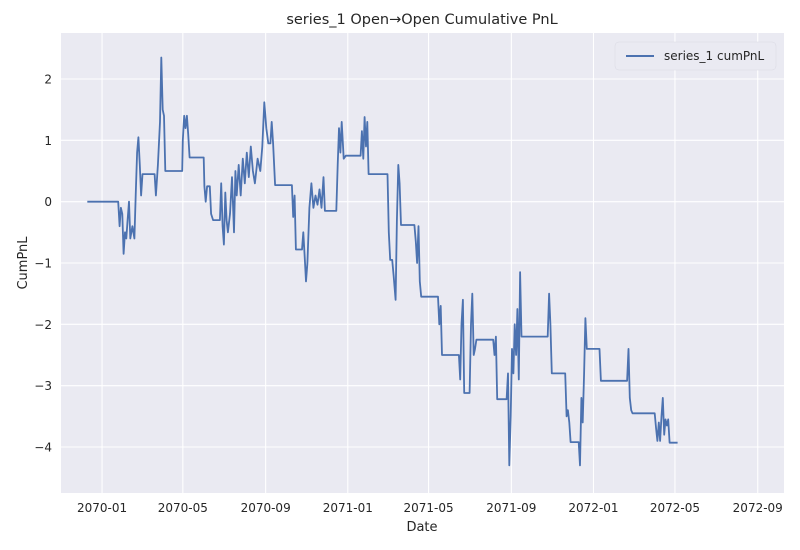 This screenshot has width=800, height=550. I want to click on x-axis-label: Date, so click(421, 527).